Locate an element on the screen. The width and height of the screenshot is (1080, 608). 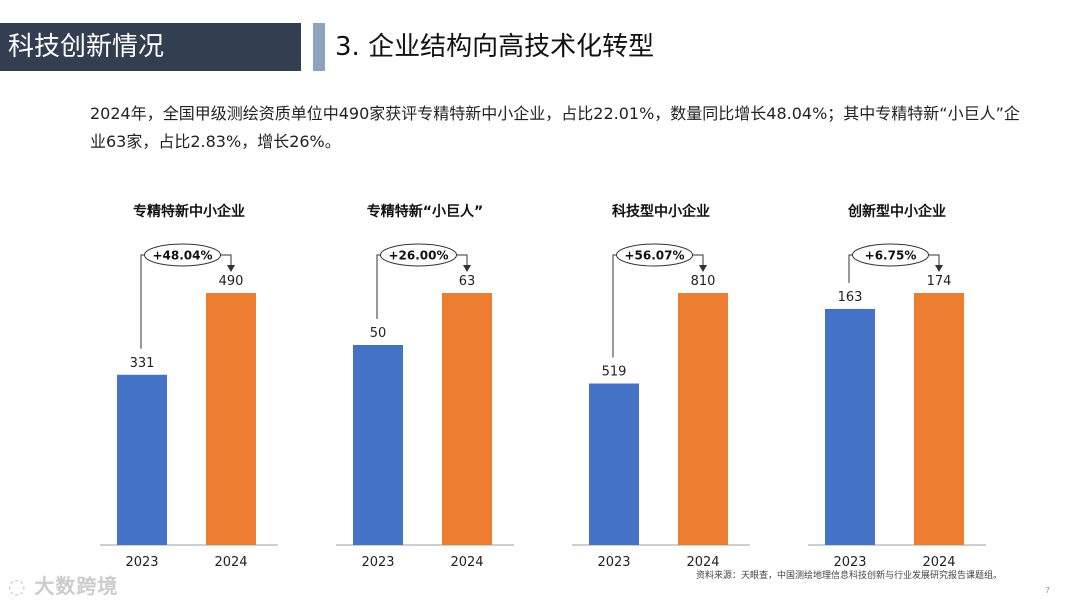
chart-title: 创新型中小企业 is located at coordinates (896, 211).